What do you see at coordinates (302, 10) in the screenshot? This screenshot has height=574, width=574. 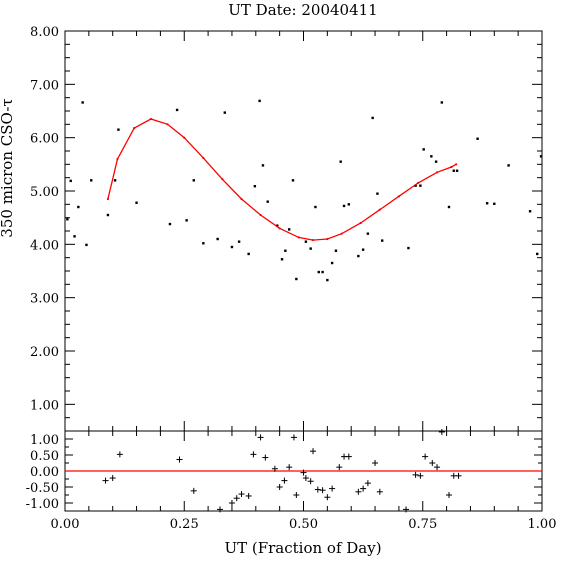 I see `chart-title: UT Date: 20040411` at bounding box center [302, 10].